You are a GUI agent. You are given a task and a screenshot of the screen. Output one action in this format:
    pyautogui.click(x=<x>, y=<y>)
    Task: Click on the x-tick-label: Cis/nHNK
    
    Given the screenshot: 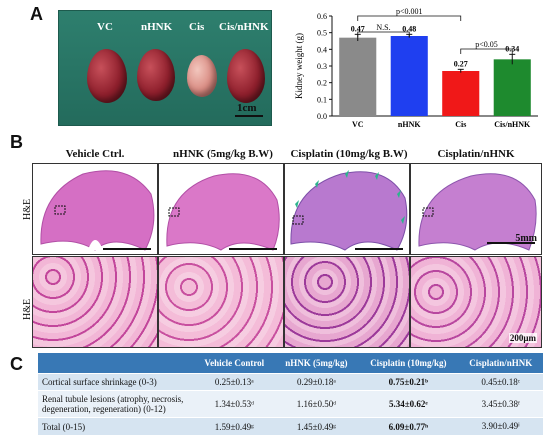 What is the action you would take?
    pyautogui.click(x=512, y=124)
    